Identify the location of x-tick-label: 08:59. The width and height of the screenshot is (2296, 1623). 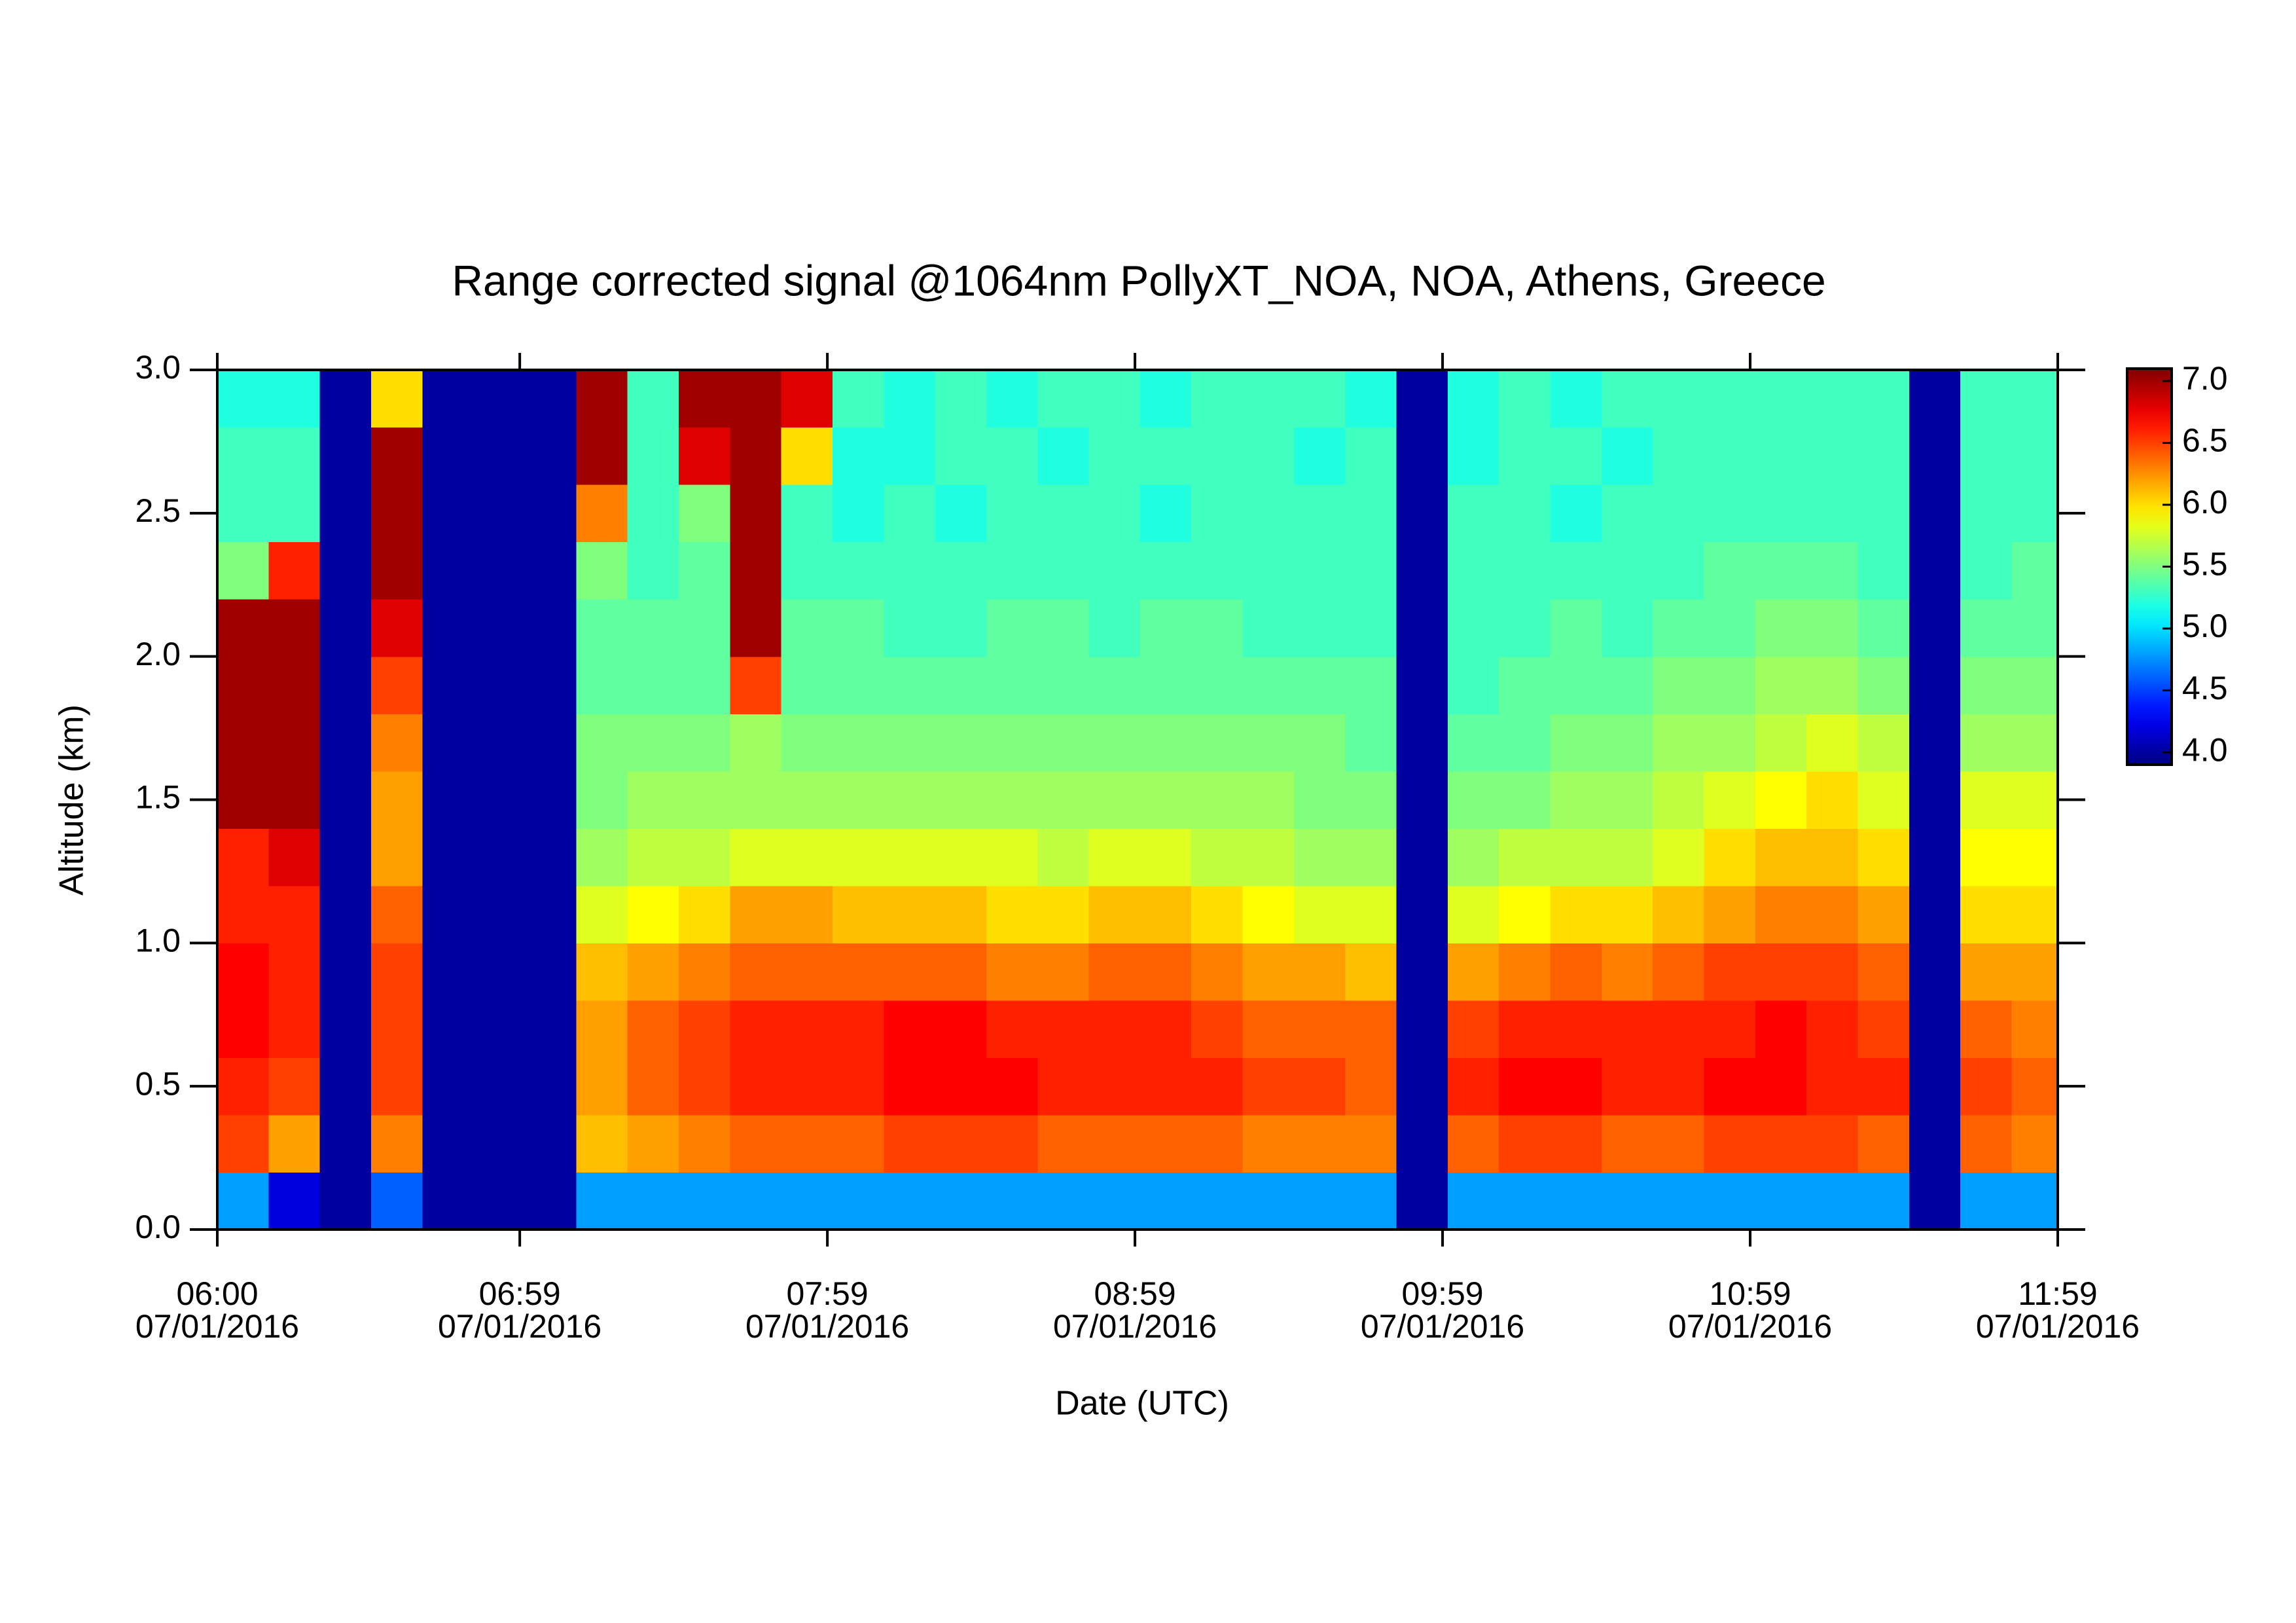
(1135, 1293).